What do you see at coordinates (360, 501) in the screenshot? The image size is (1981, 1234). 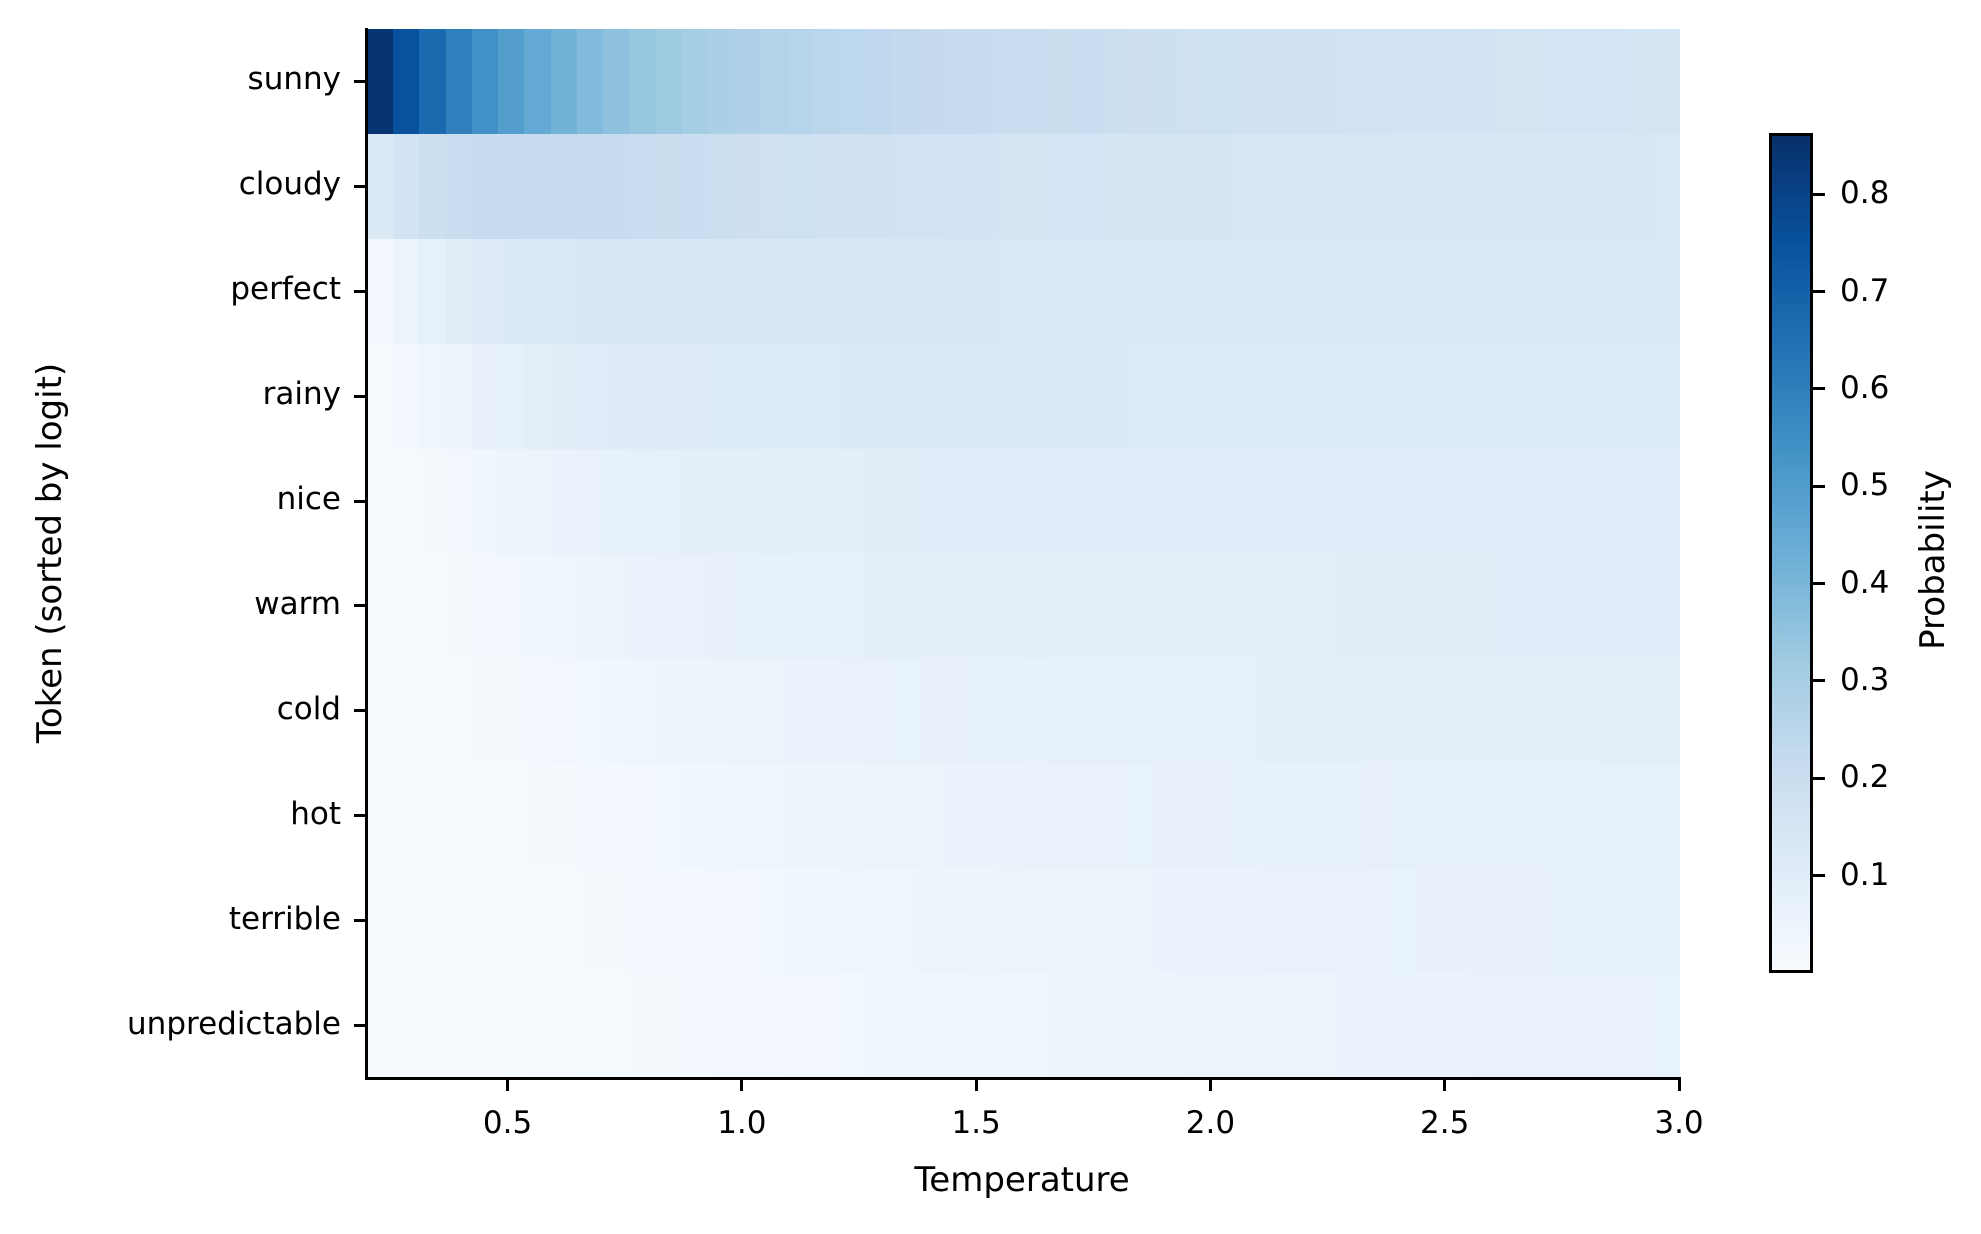 I see `y-tick-mark` at bounding box center [360, 501].